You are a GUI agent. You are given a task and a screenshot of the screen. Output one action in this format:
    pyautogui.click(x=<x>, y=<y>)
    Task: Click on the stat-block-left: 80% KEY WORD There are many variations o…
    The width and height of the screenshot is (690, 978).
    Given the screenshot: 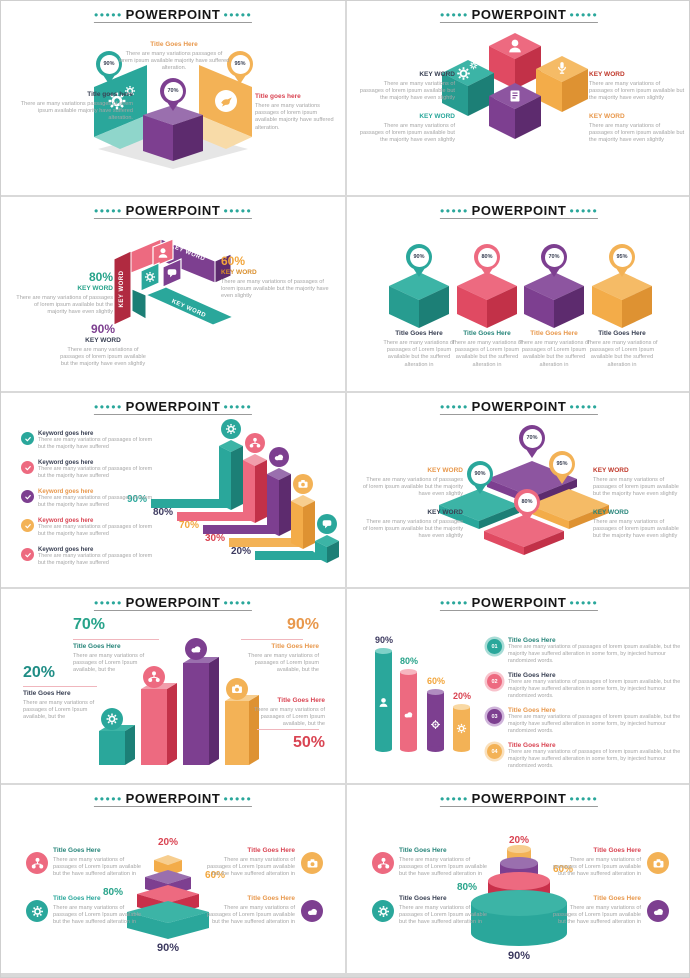 What is the action you would take?
    pyautogui.click(x=64, y=294)
    